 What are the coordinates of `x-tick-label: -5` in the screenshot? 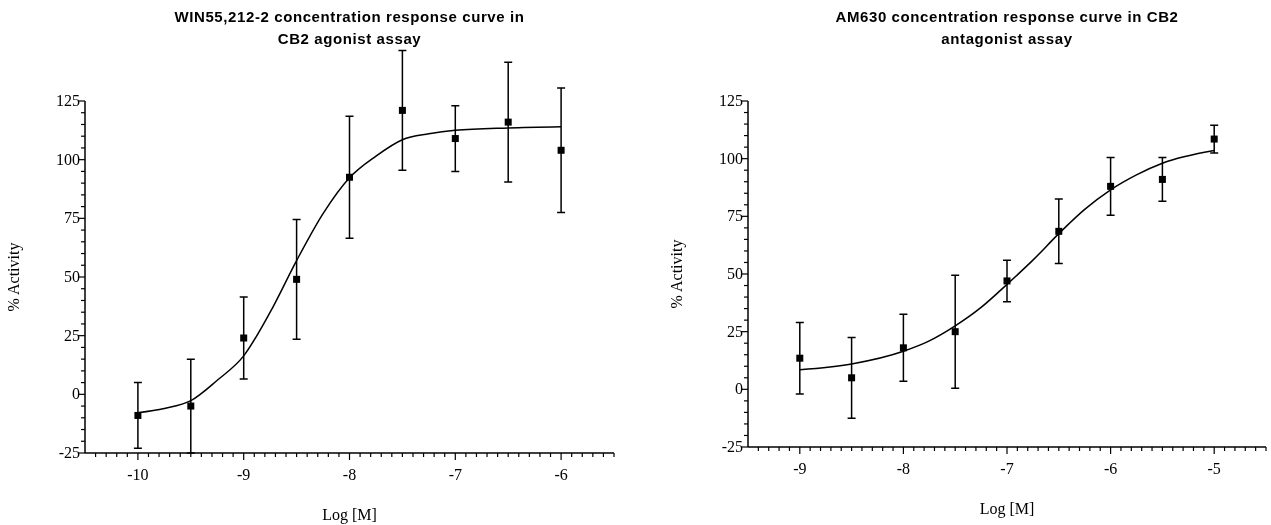 It's located at (1214, 468).